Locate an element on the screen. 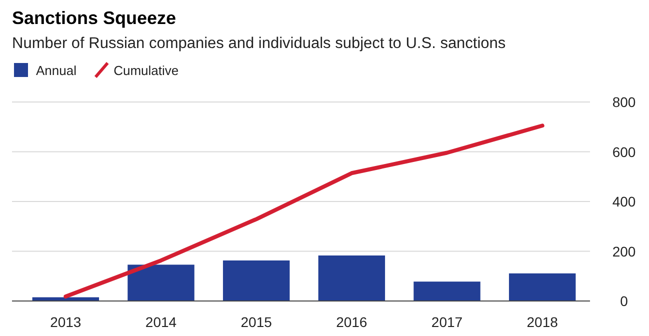 The height and width of the screenshot is (336, 649). x-tick-label: 2014 is located at coordinates (161, 322).